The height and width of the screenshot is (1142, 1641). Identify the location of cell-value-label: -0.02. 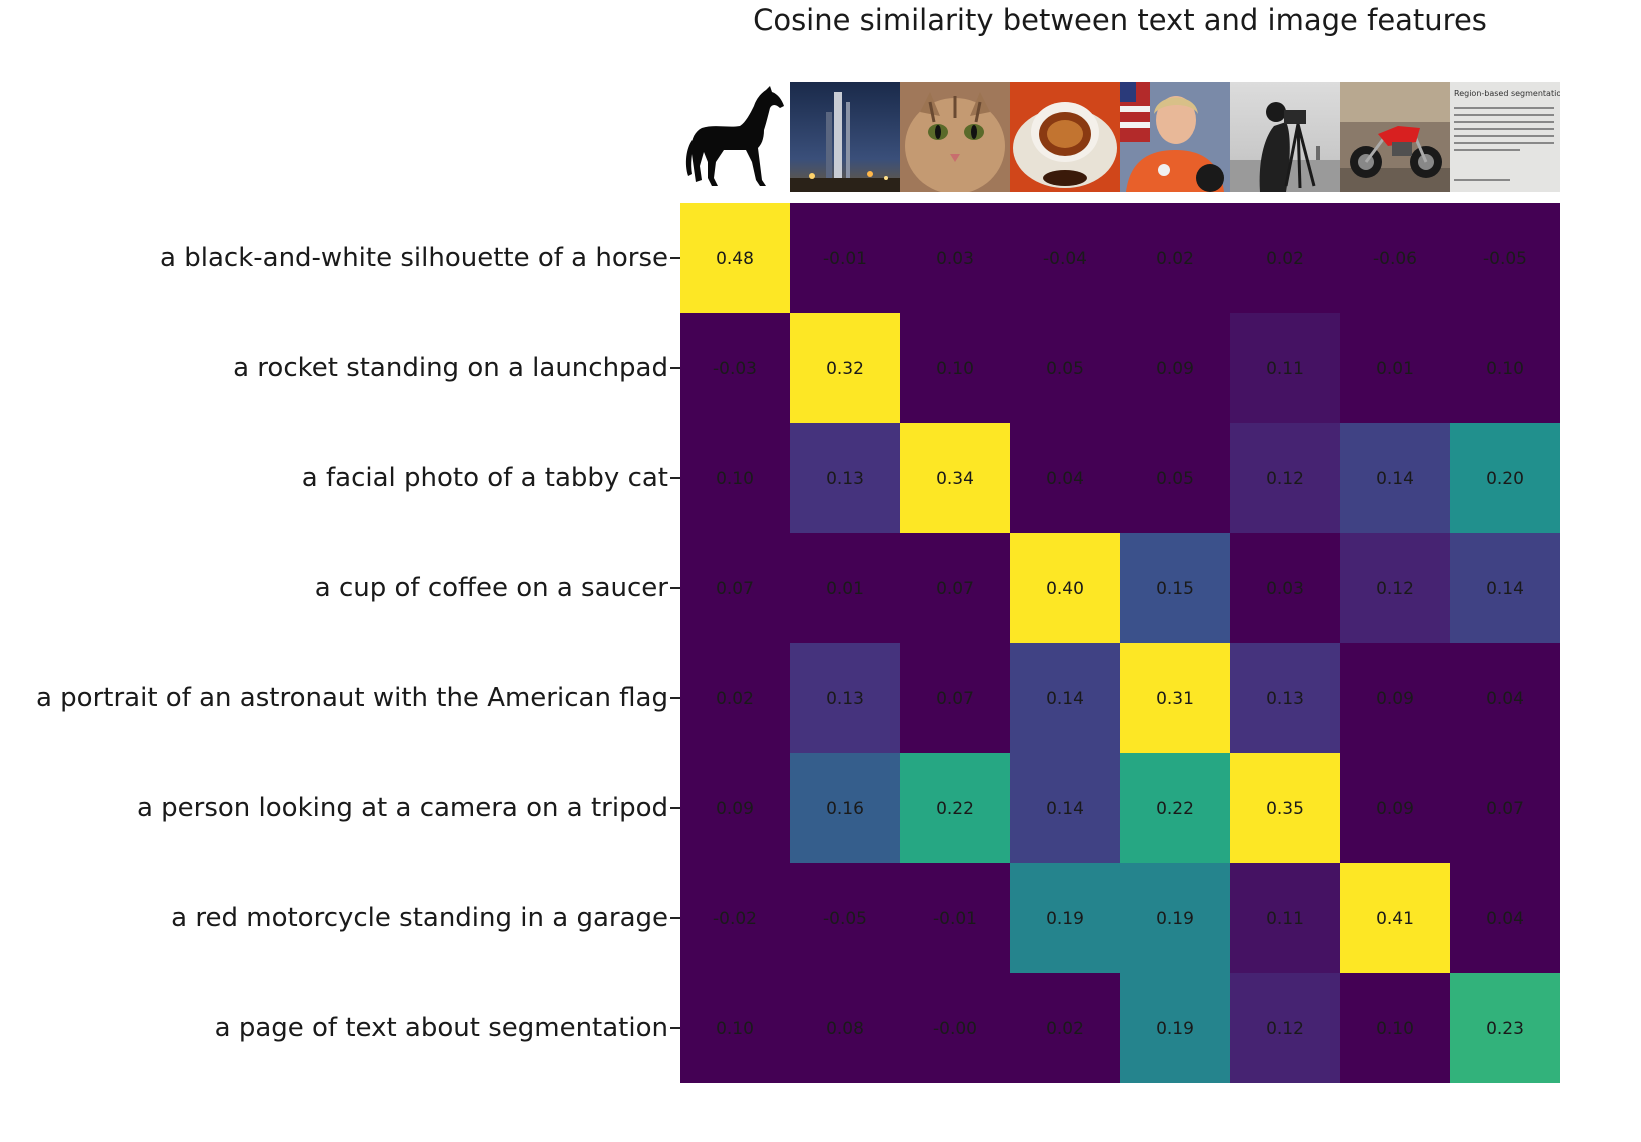
(735, 919).